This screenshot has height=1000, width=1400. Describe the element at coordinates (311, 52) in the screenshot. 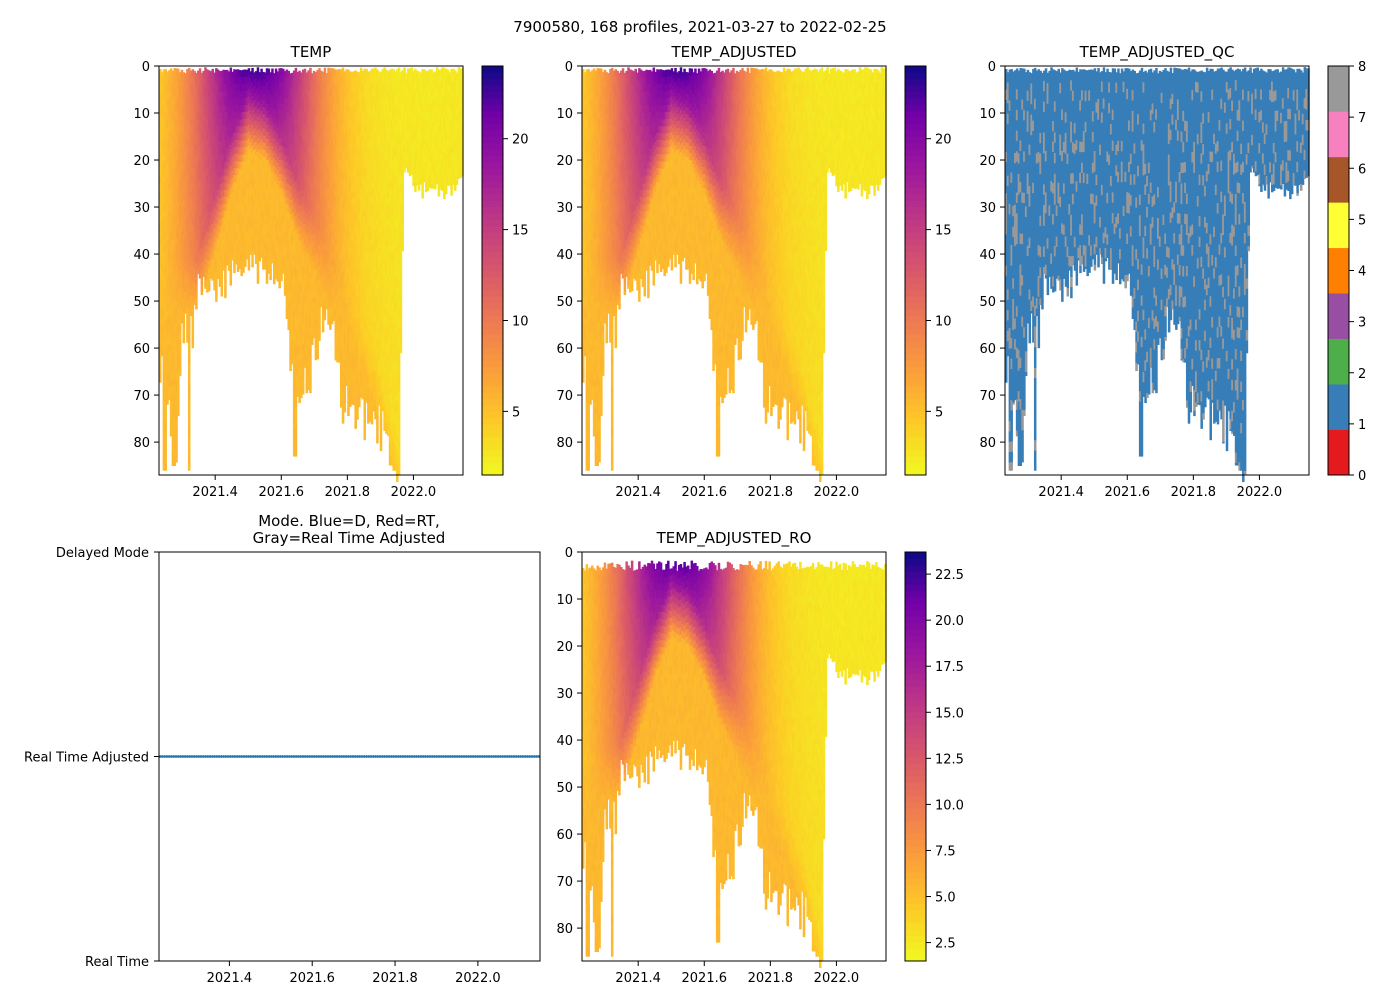

I see `panel-title: TEMP` at that location.